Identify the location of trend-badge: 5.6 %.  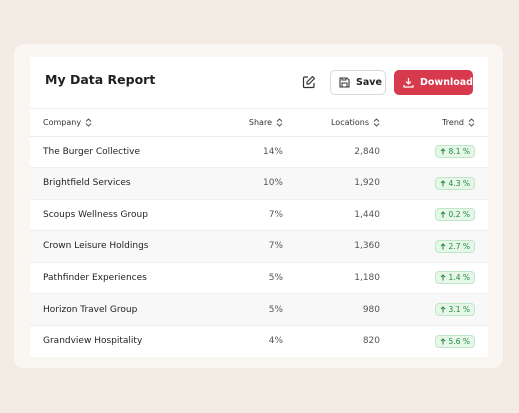
(454, 341).